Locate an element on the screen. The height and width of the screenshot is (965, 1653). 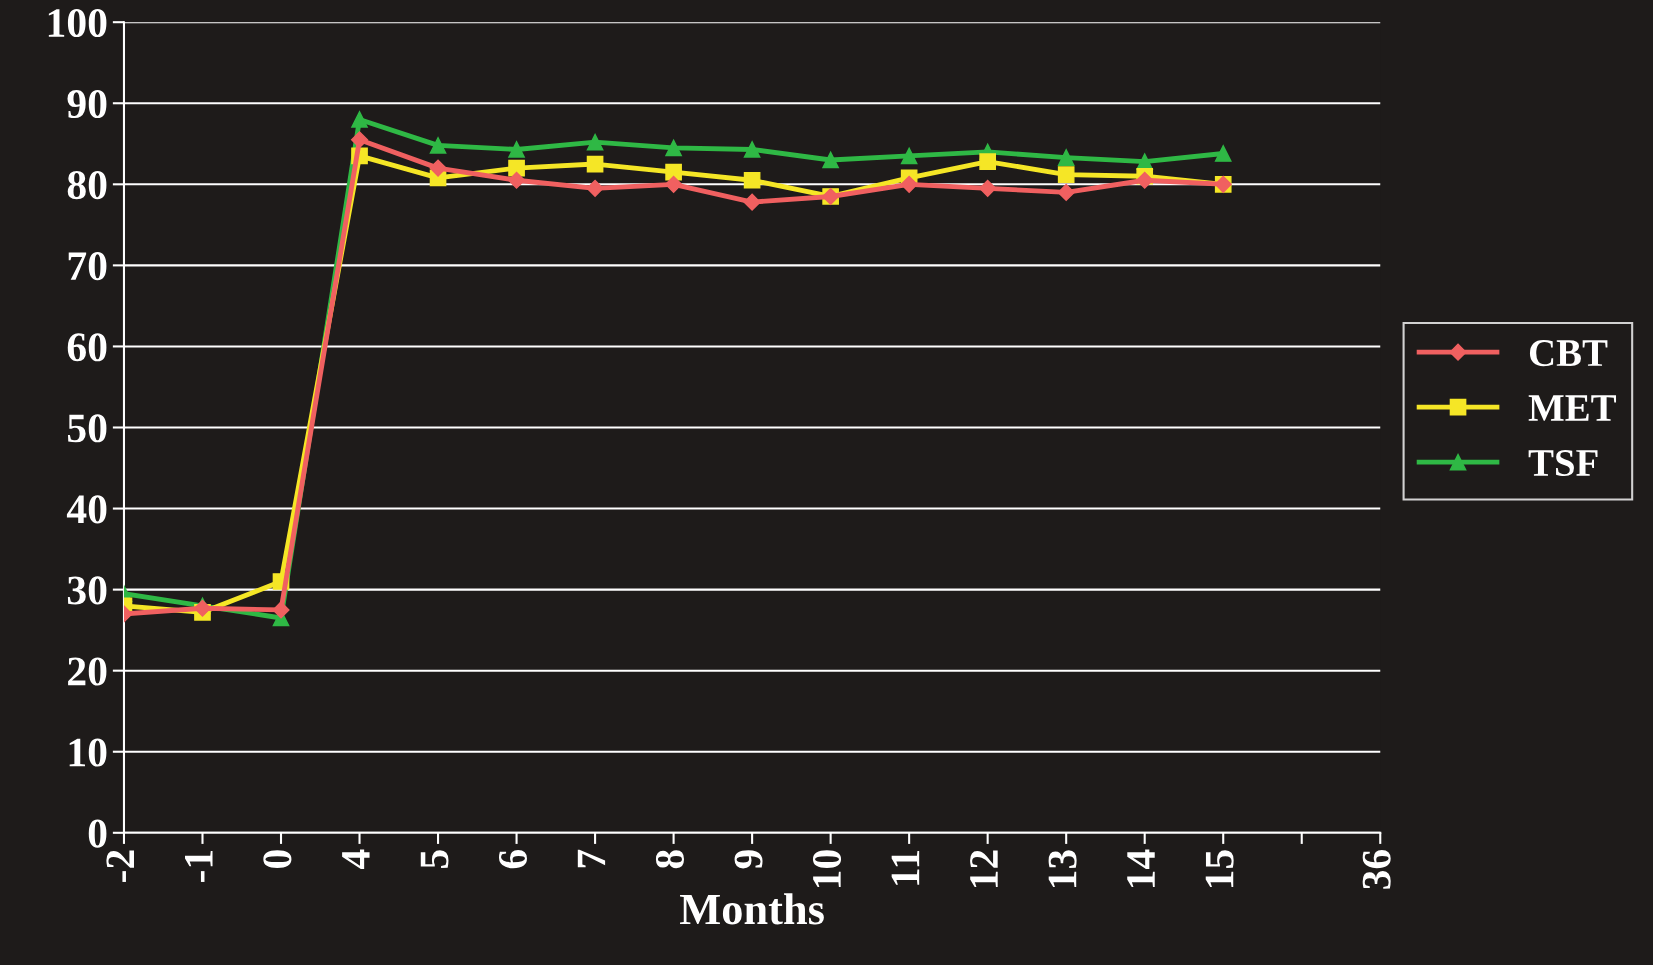
x-tick-label: 15 is located at coordinates (1219, 869).